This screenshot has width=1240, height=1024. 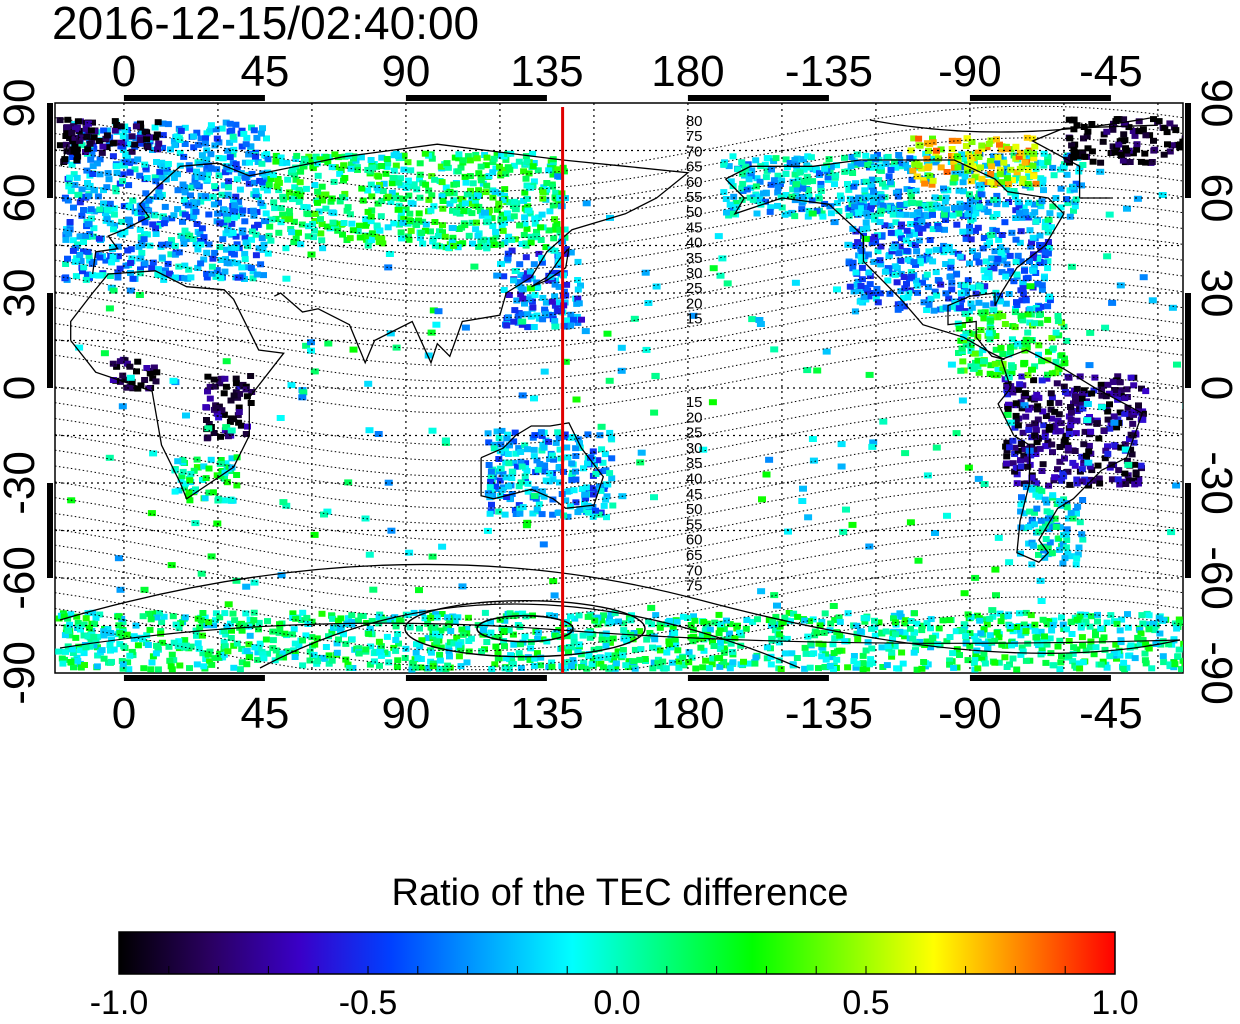 I want to click on top-axis-tick-label: 180, so click(x=687, y=71).